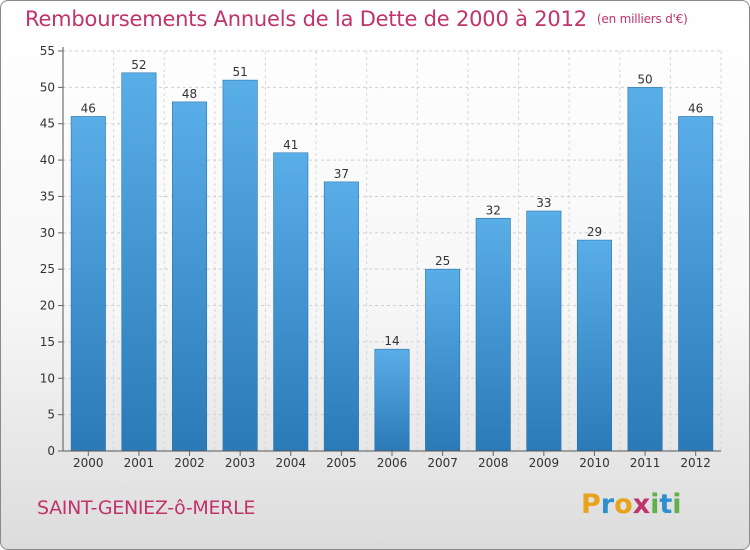 This screenshot has width=750, height=550. What do you see at coordinates (47, 342) in the screenshot?
I see `y-tick-label: 15` at bounding box center [47, 342].